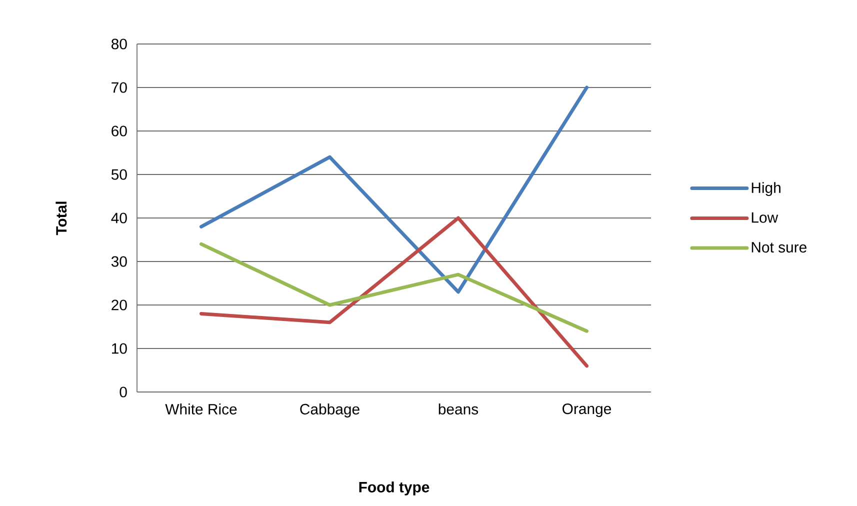 This screenshot has height=506, width=857. I want to click on legend-label: High, so click(766, 189).